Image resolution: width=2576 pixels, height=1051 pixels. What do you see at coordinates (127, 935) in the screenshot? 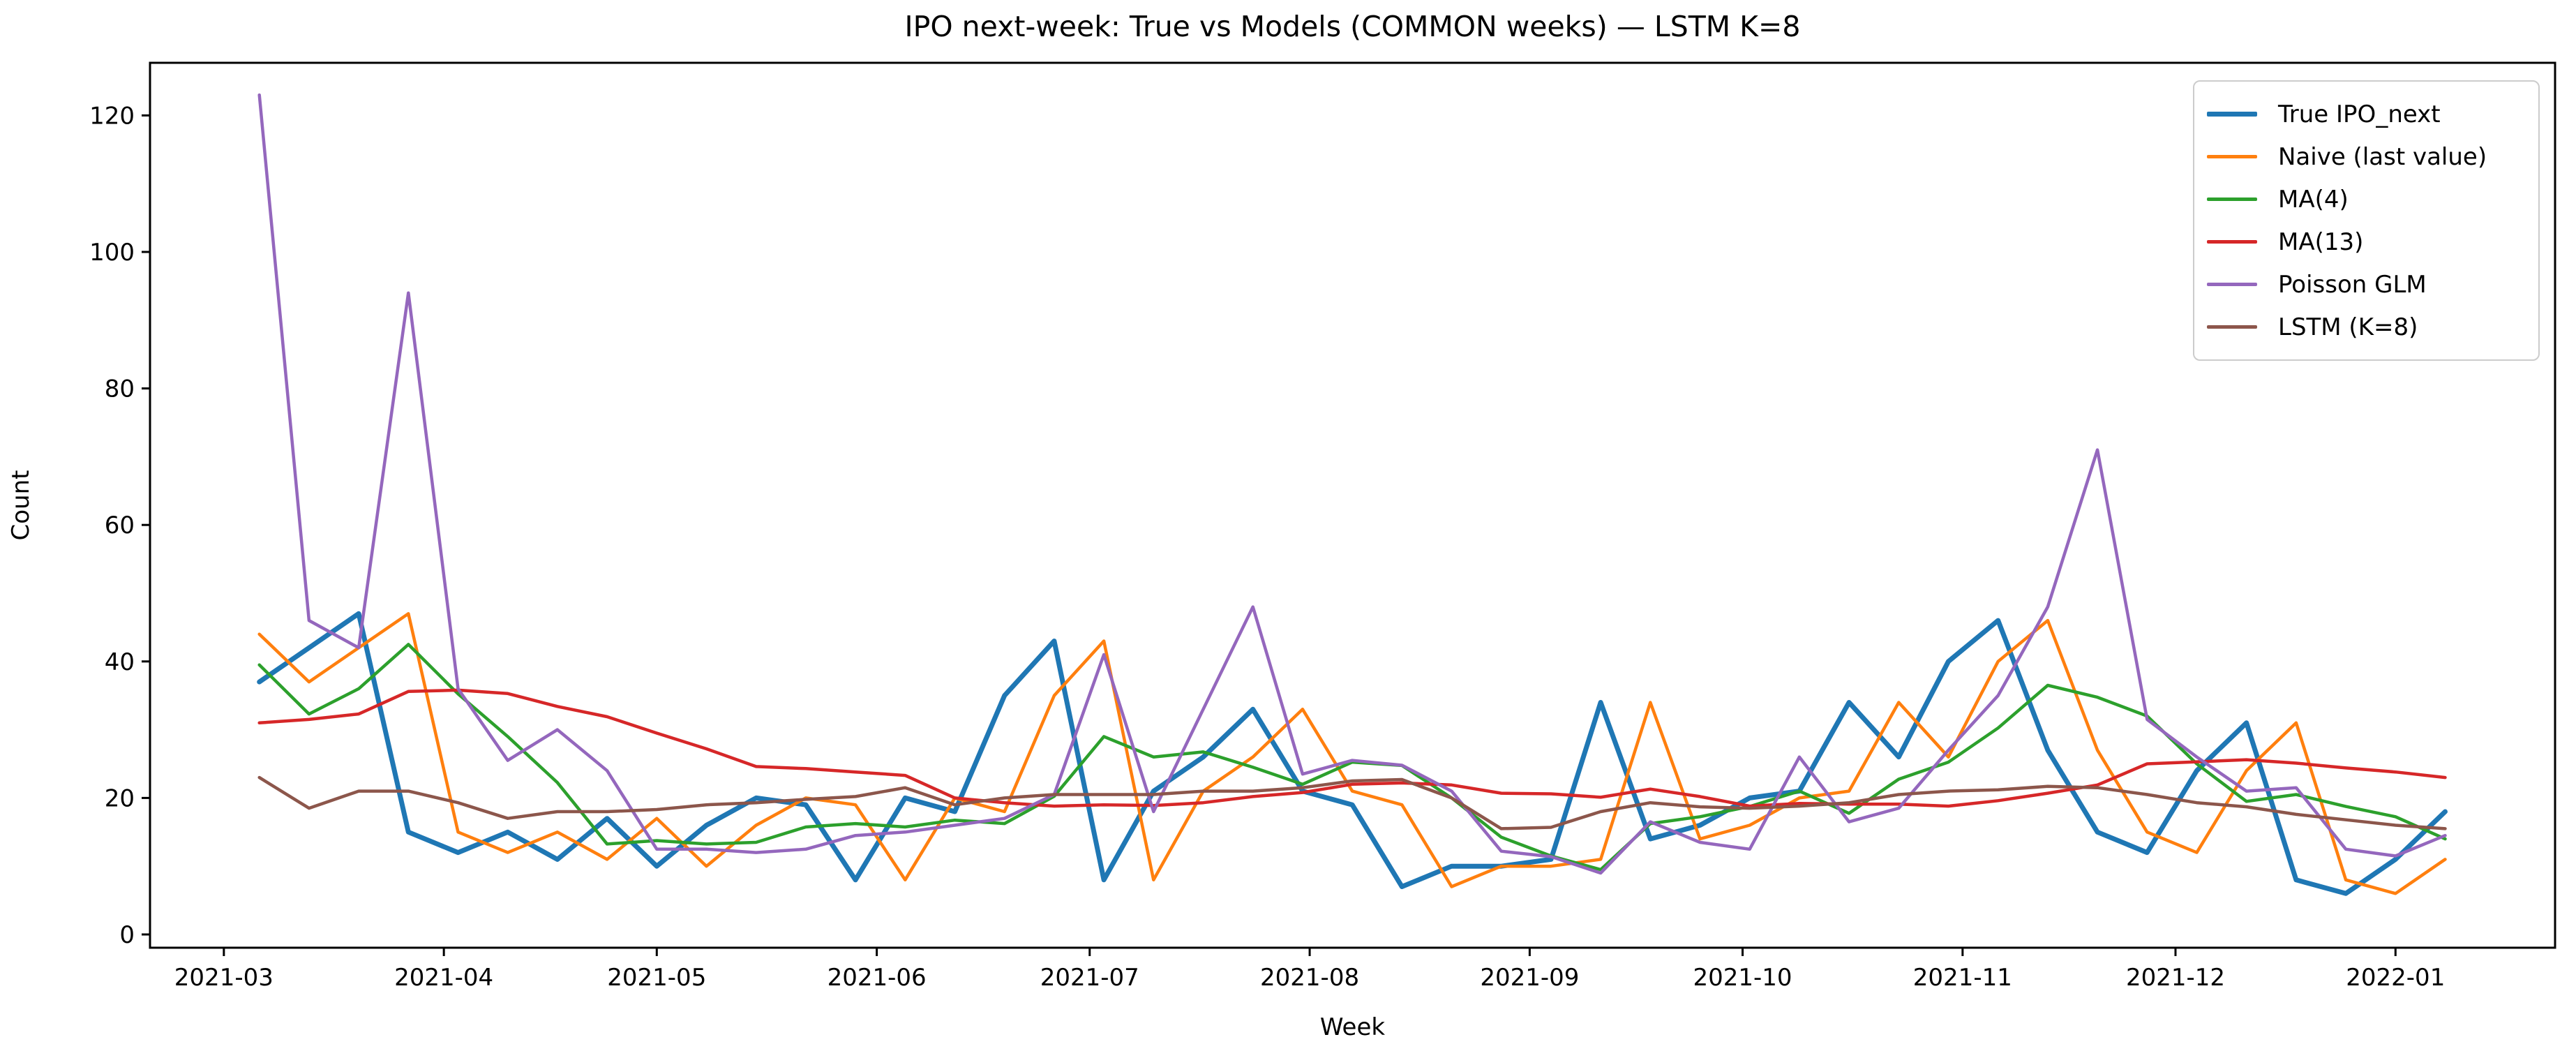
I see `y-tick-label: 0` at bounding box center [127, 935].